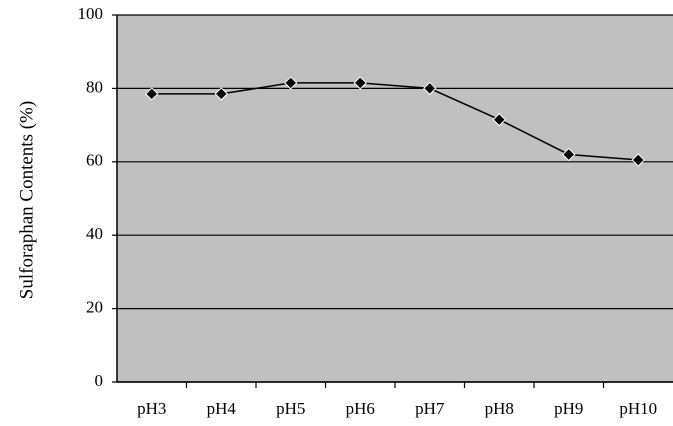 The image size is (673, 426). I want to click on y-tick-label: 20, so click(94, 307).